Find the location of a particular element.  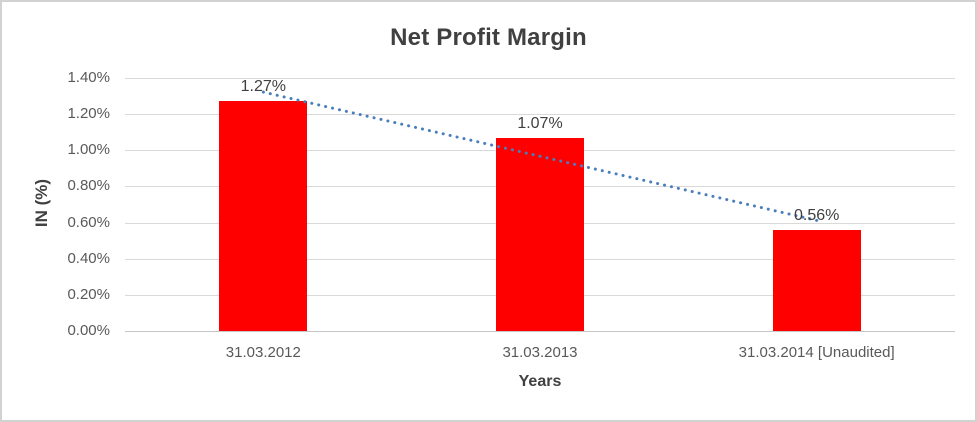

data-label: 1.07% is located at coordinates (540, 123).